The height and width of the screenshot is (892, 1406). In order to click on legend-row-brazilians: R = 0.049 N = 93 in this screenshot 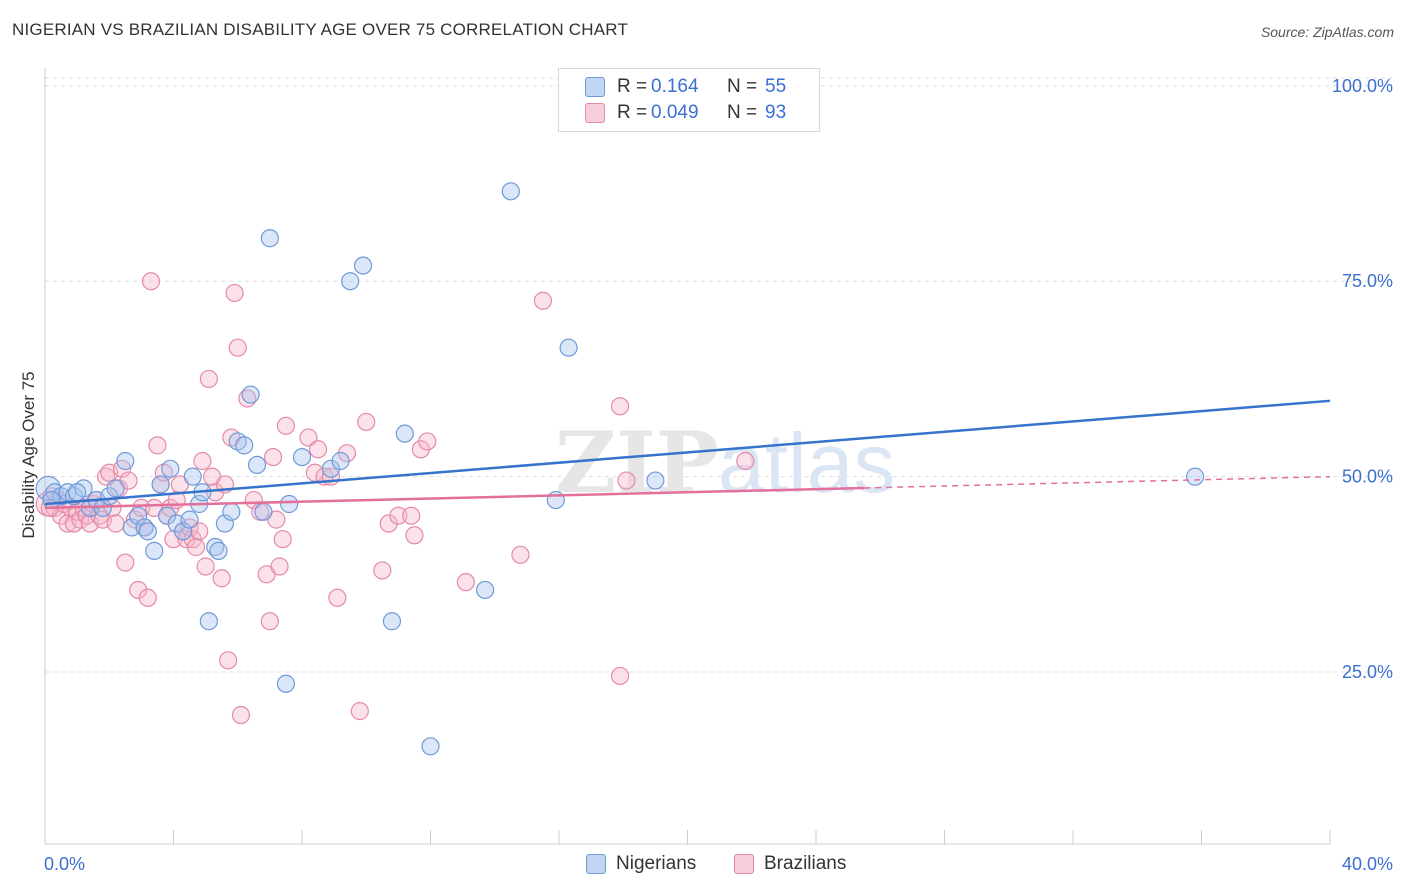, I will do `click(685, 113)`.